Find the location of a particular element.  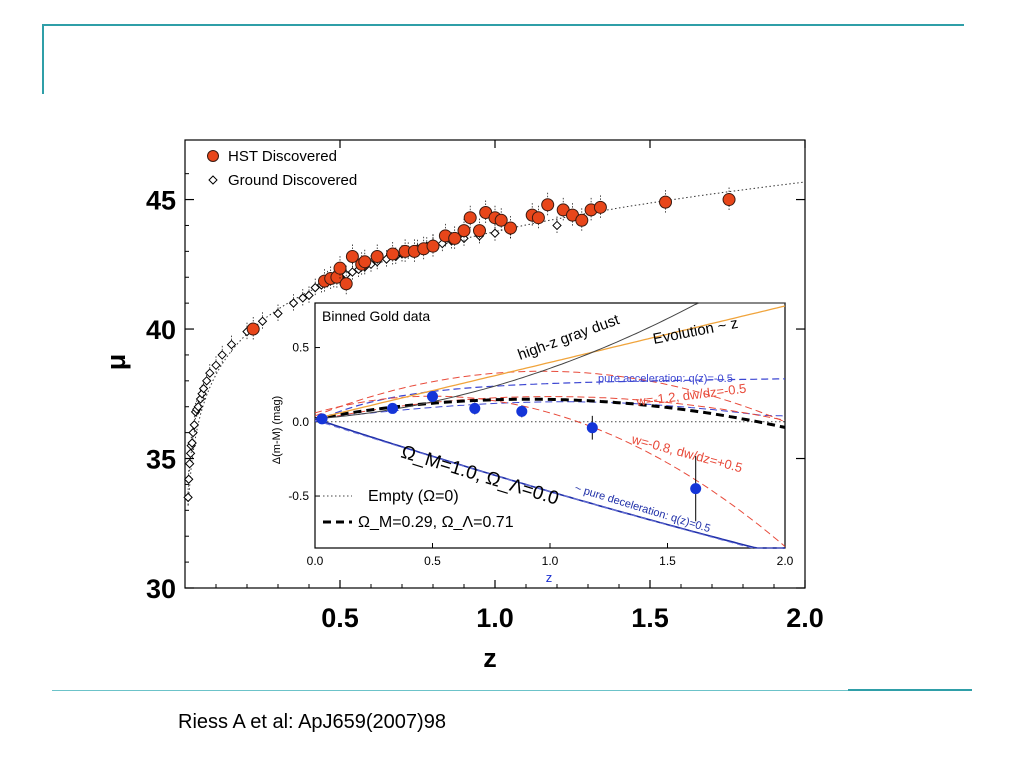

inset-x-tick-label: 1.0 is located at coordinates (550, 561).